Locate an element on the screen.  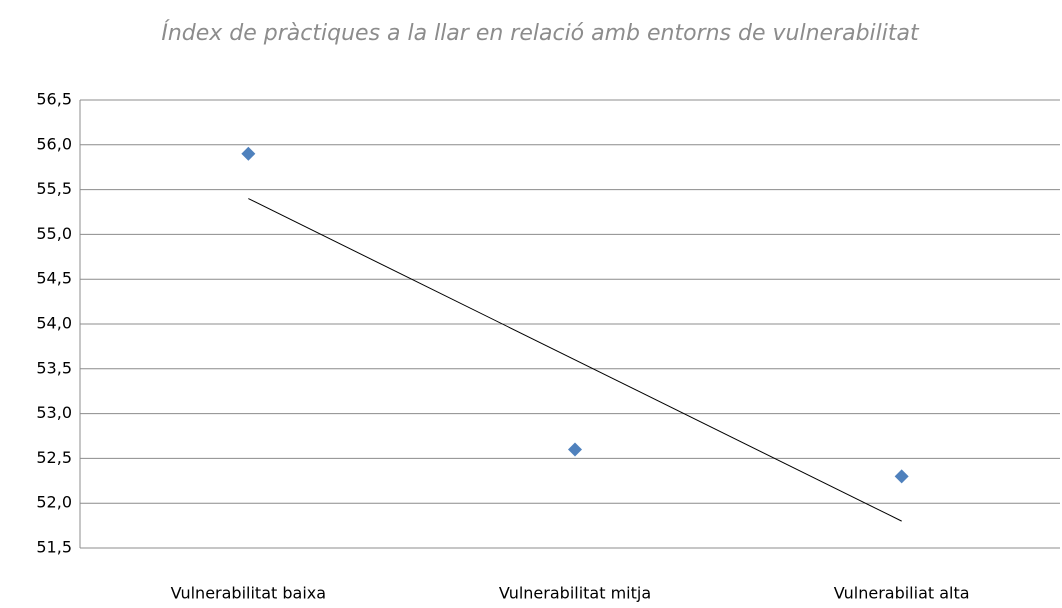
y-tick-label: 53,5 is located at coordinates (54, 367).